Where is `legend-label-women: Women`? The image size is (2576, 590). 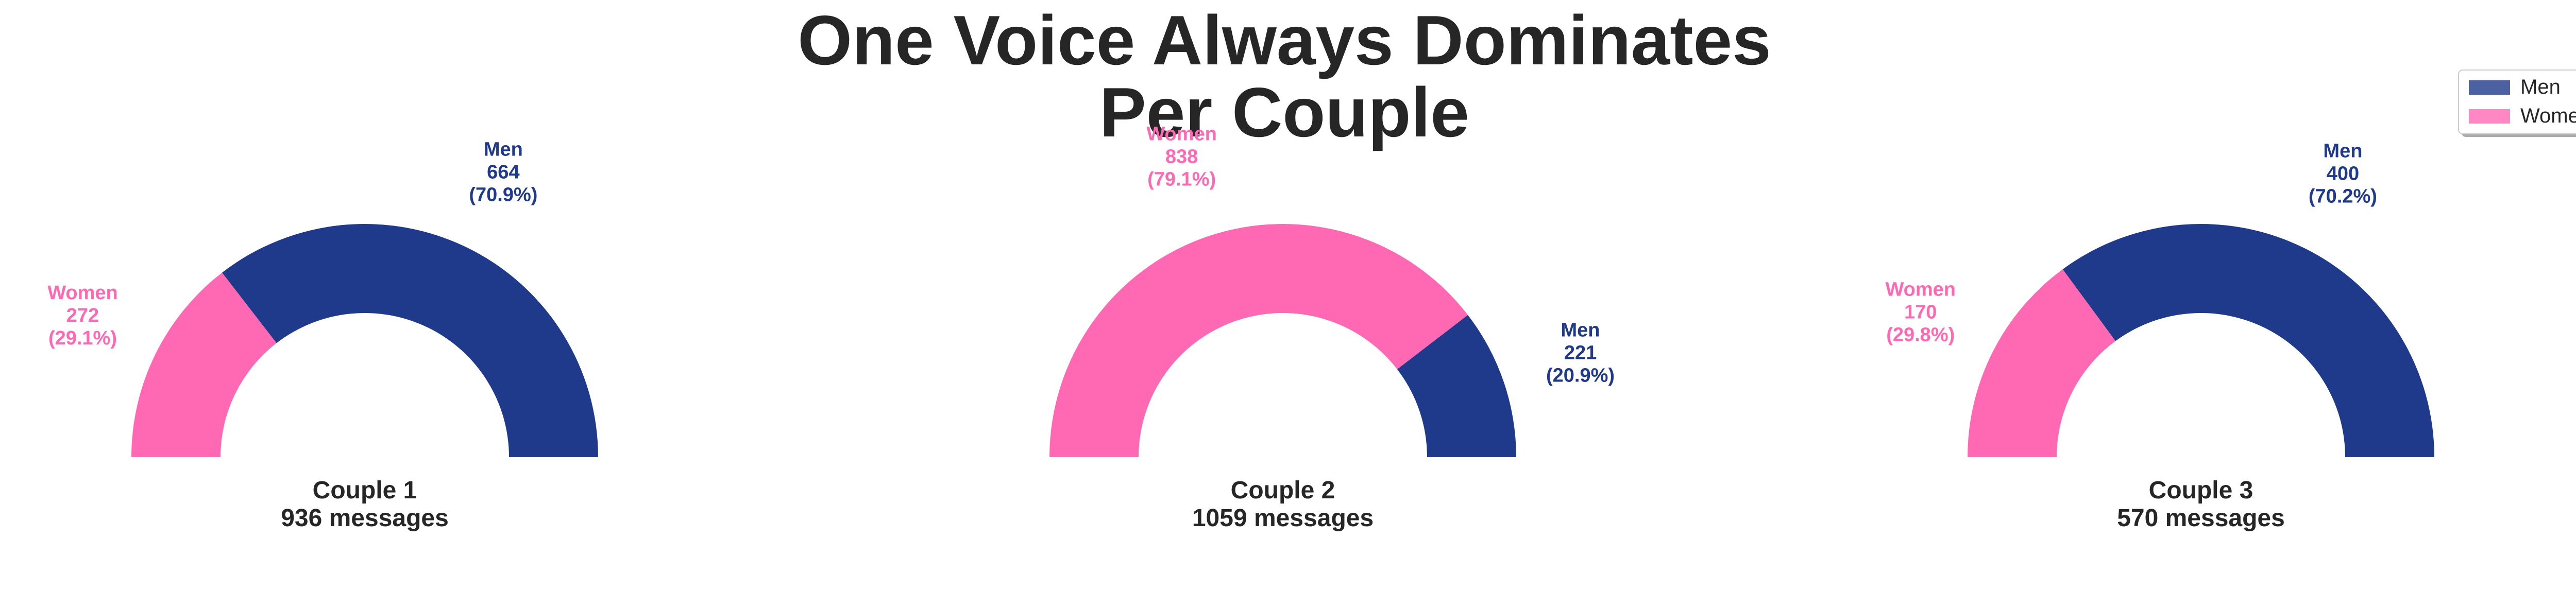
legend-label-women: Women is located at coordinates (2548, 116).